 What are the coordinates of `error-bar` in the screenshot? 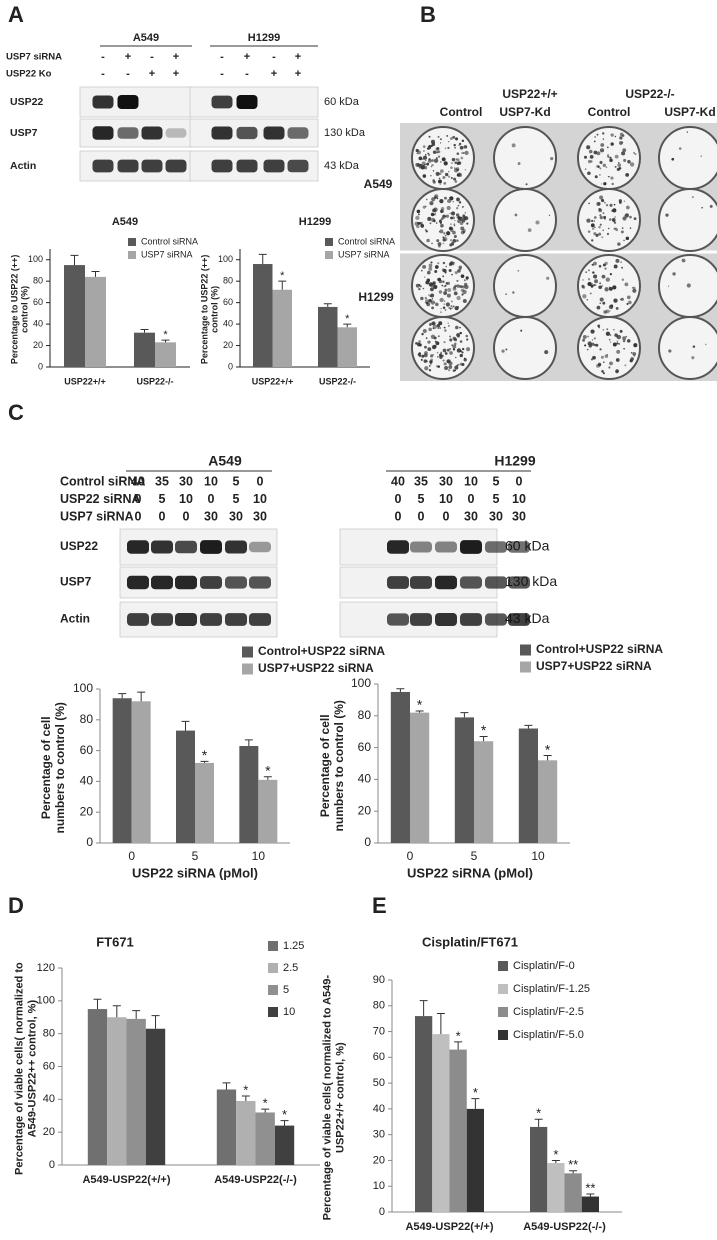 It's located at (419, 711).